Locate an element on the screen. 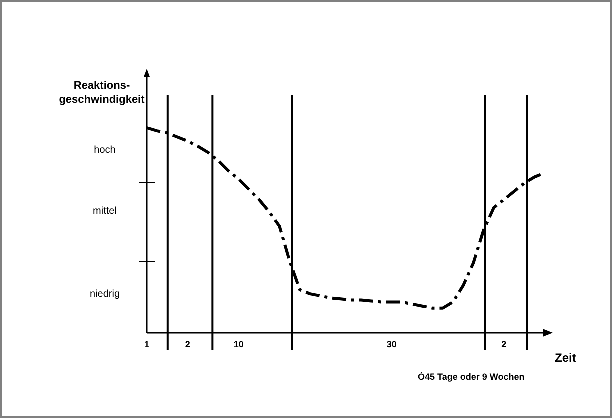 This screenshot has width=612, height=418. y-axis-title: Reaktions-geschwindigkeit is located at coordinates (102, 93).